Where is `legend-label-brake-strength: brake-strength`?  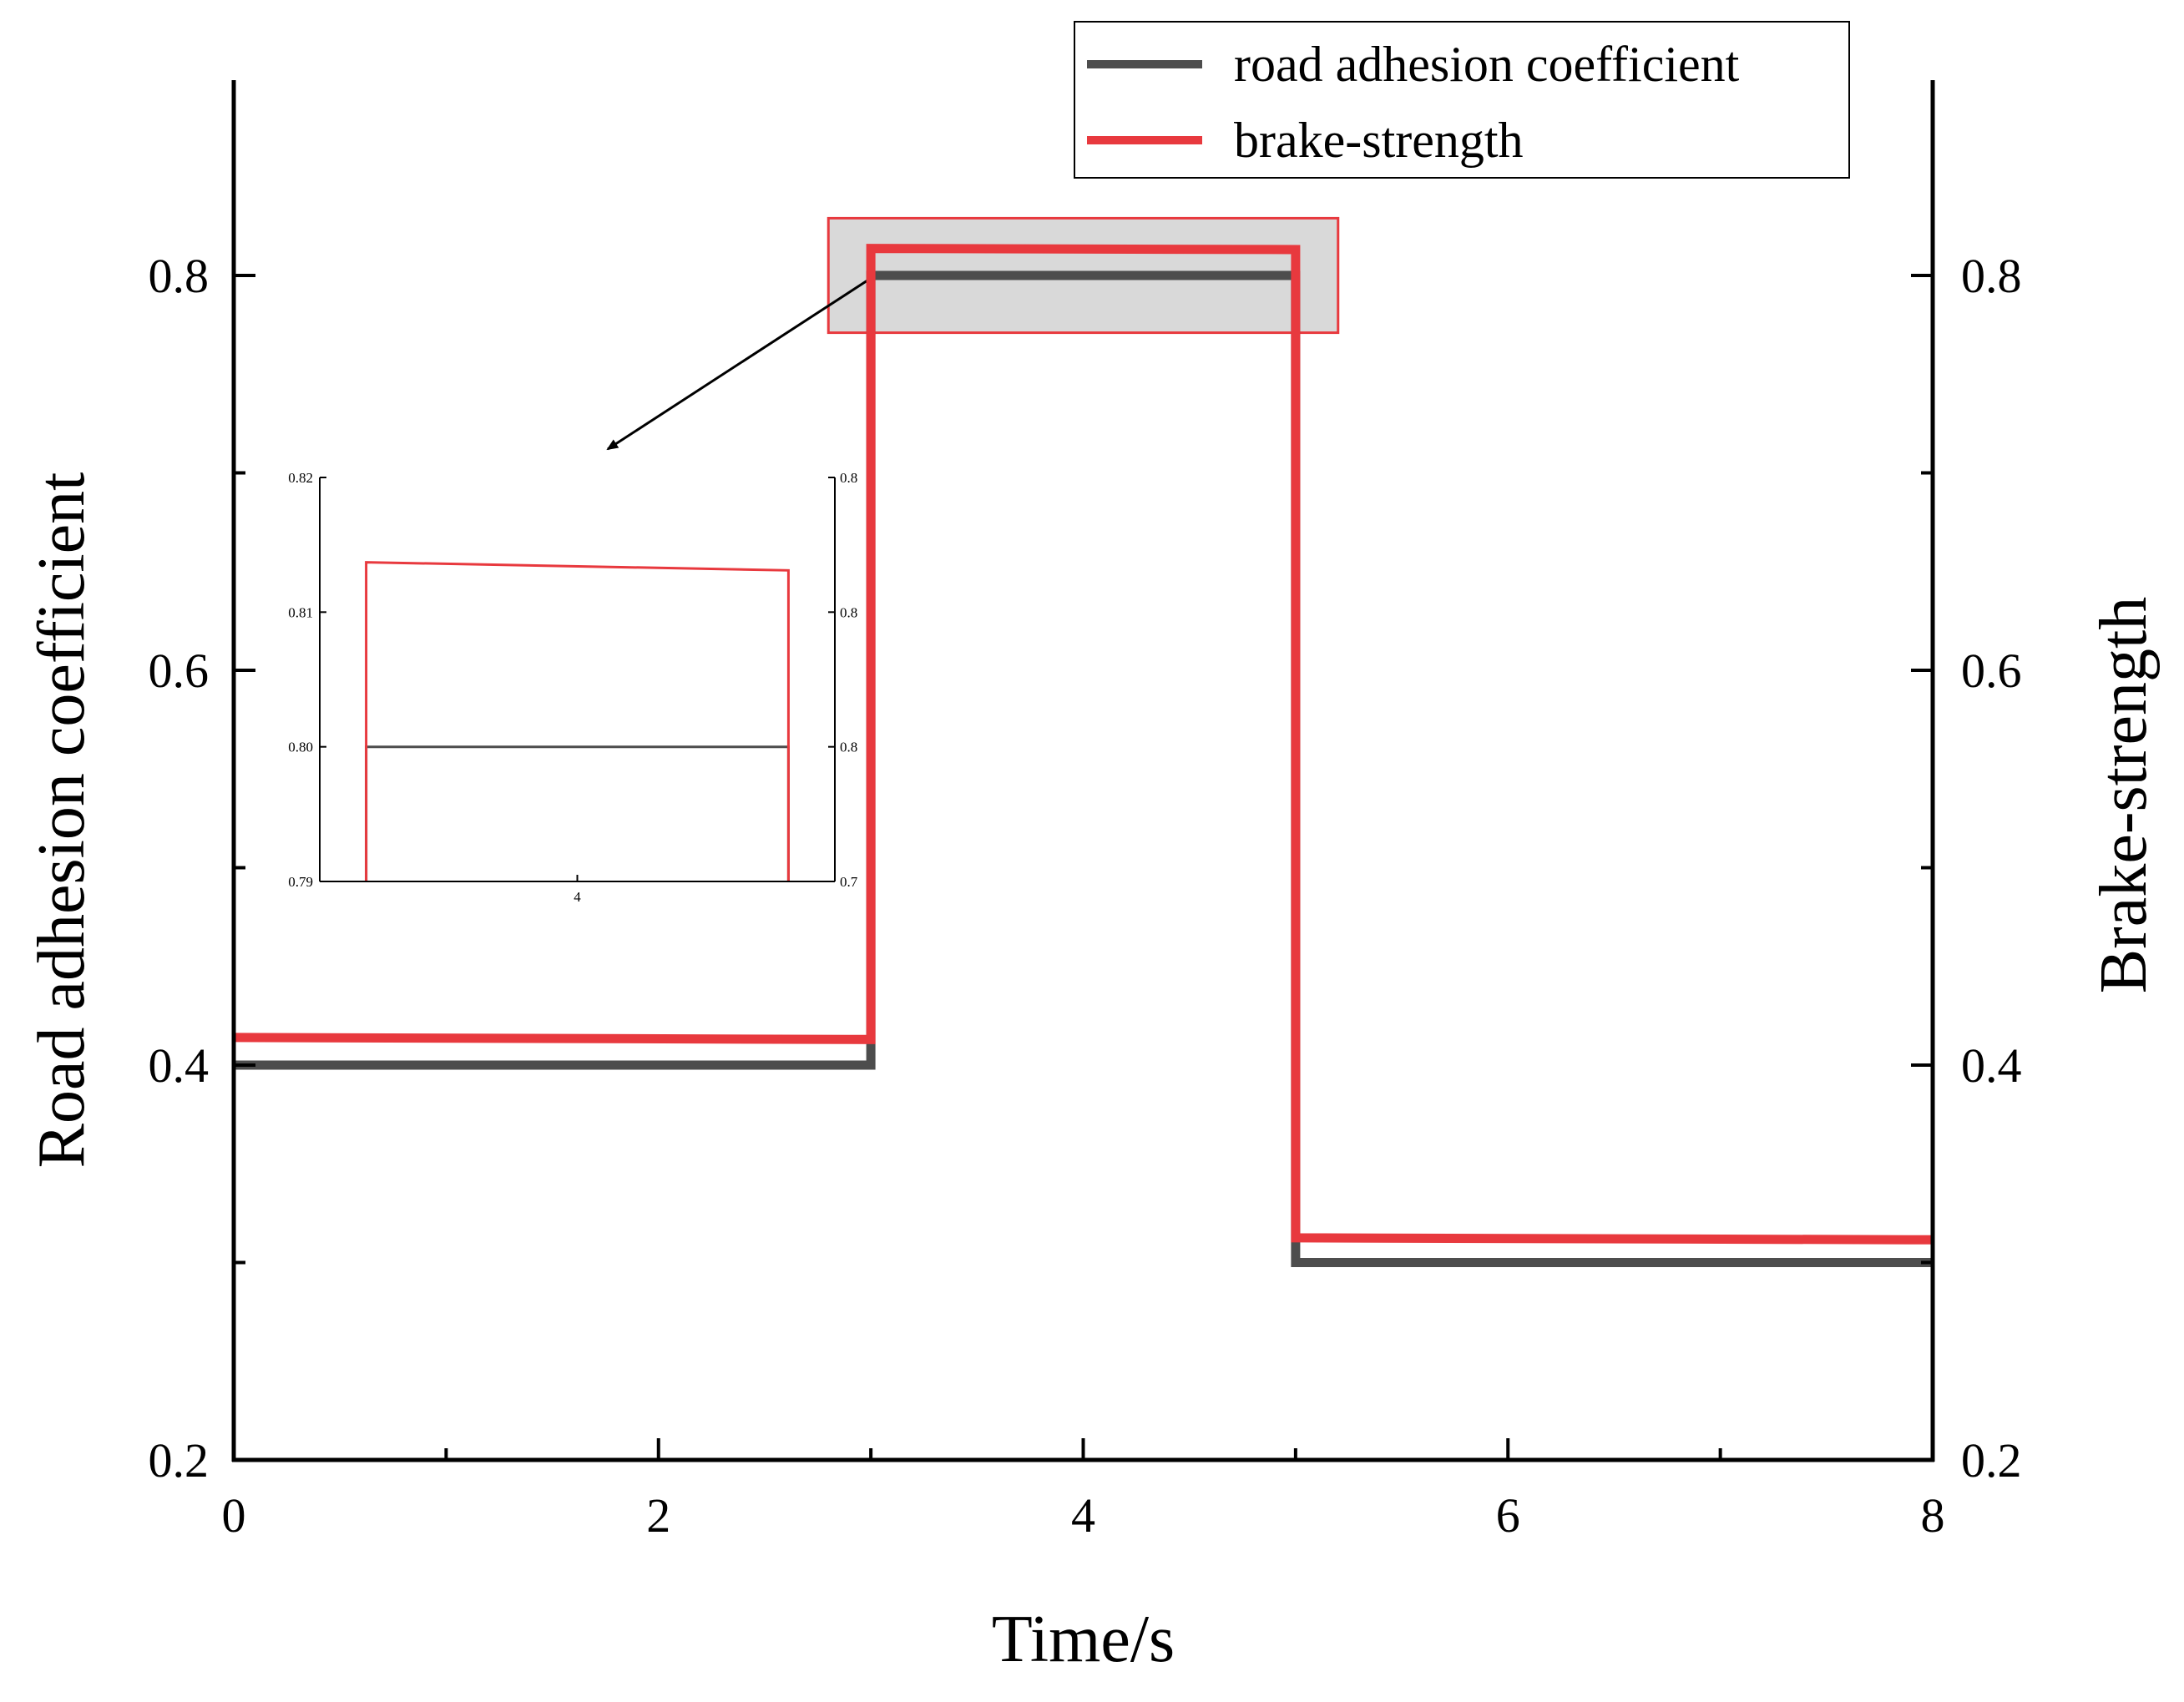 legend-label-brake-strength: brake-strength is located at coordinates (1379, 140).